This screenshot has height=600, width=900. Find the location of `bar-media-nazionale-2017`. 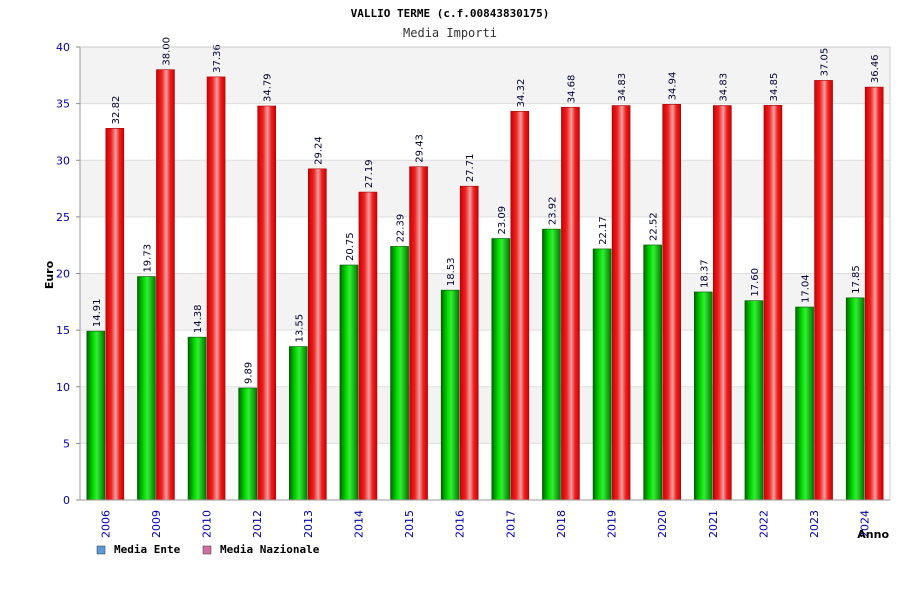

bar-media-nazionale-2017 is located at coordinates (520, 306).